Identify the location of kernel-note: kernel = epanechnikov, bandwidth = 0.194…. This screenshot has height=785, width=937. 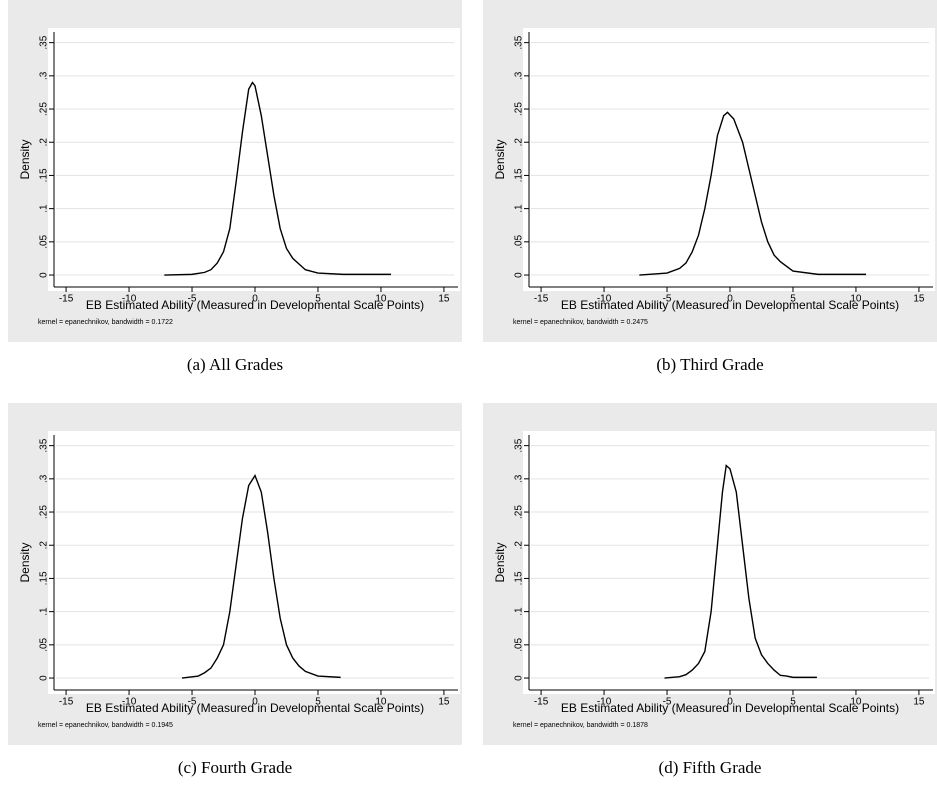
(105, 725).